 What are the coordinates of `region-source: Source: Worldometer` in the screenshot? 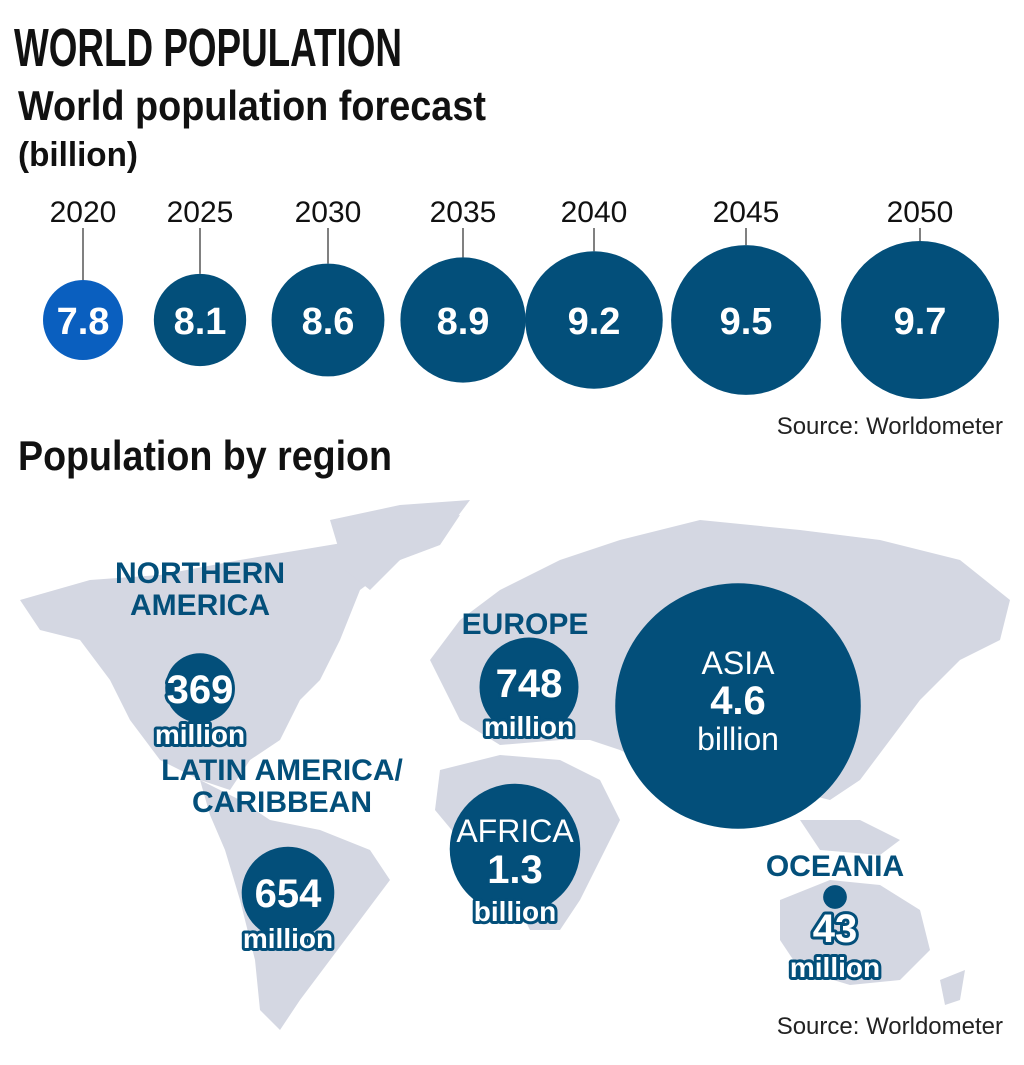 It's located at (890, 1026).